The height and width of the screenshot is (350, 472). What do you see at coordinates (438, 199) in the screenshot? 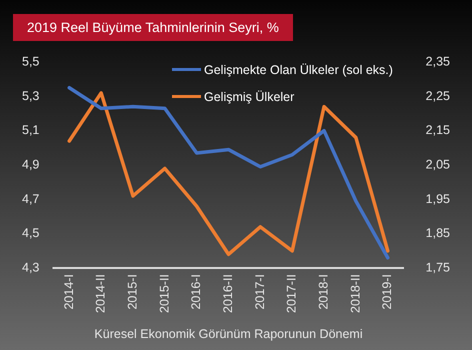
I see `y2-tick-label: 1,95` at bounding box center [438, 199].